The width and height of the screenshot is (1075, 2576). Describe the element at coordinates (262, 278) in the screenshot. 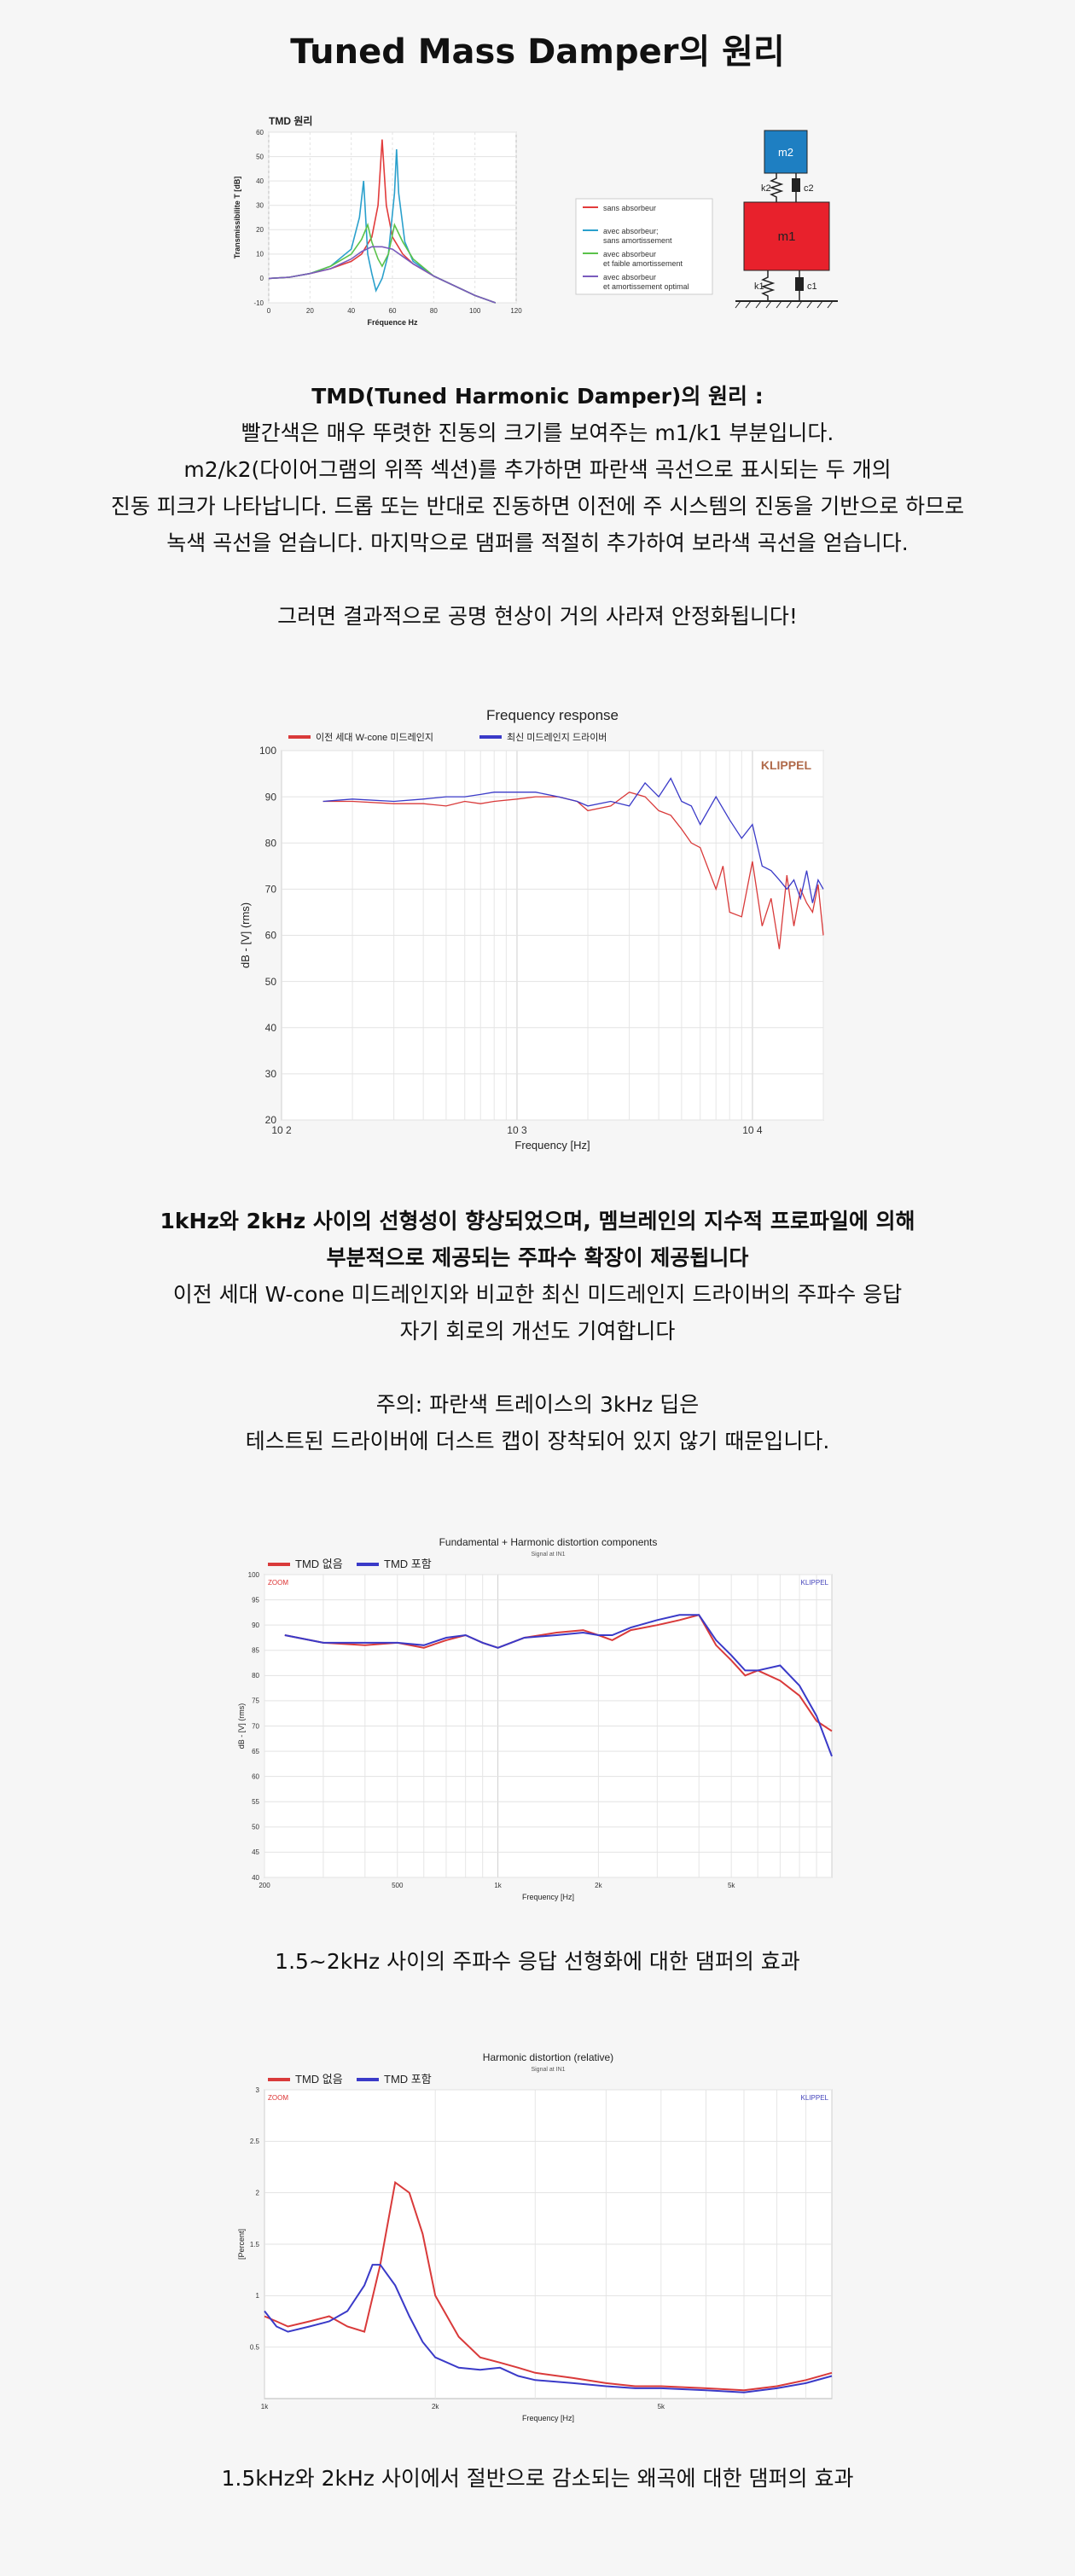

I see `y-tick-label: 0` at that location.